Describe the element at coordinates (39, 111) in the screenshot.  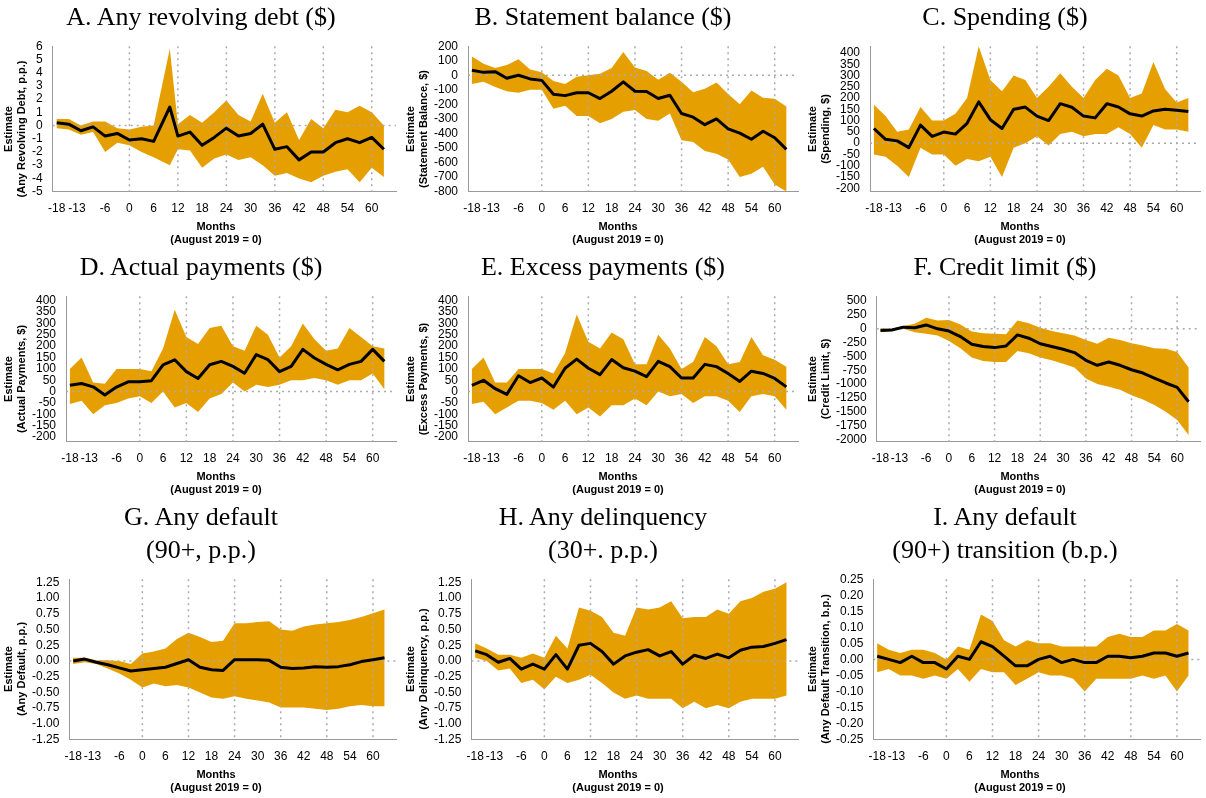
I see `y-tick-label: 1` at that location.